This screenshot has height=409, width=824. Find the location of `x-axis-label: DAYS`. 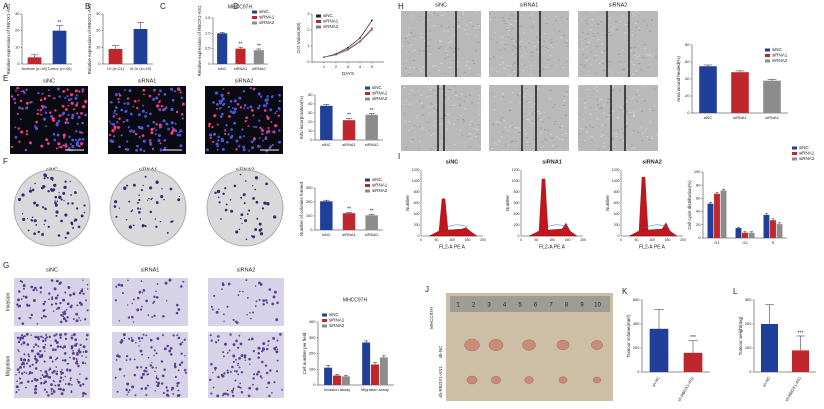

x-axis-label: DAYS is located at coordinates (348, 73).